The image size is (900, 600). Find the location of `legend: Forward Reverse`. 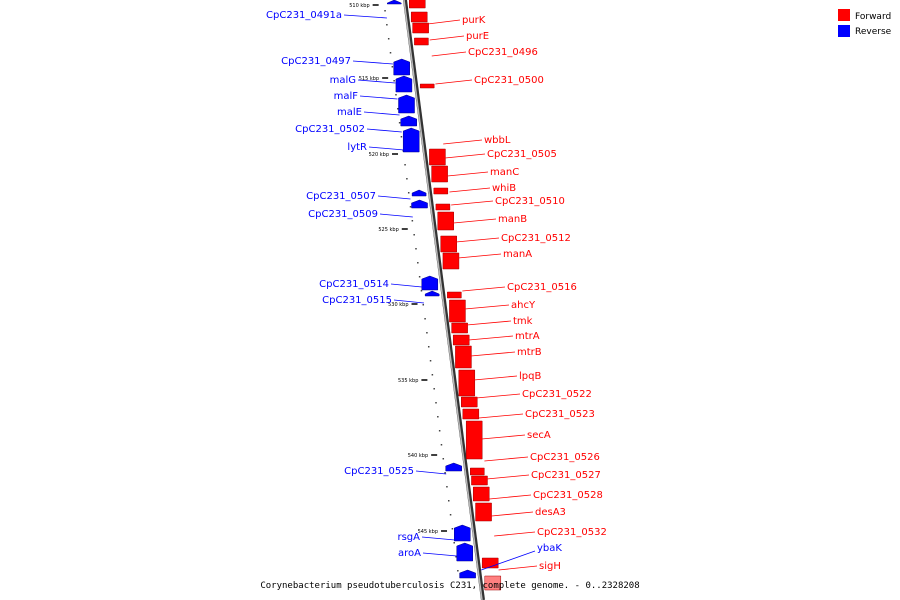

legend: Forward Reverse is located at coordinates (865, 23).